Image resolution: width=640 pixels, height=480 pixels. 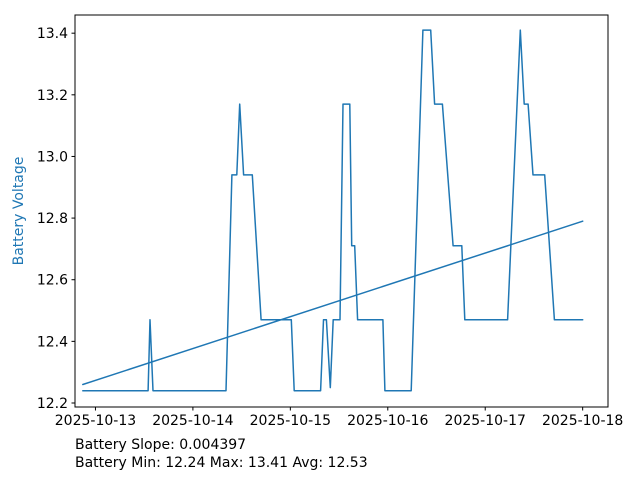 I want to click on y-tick-label: 12.8, so click(x=52, y=219).